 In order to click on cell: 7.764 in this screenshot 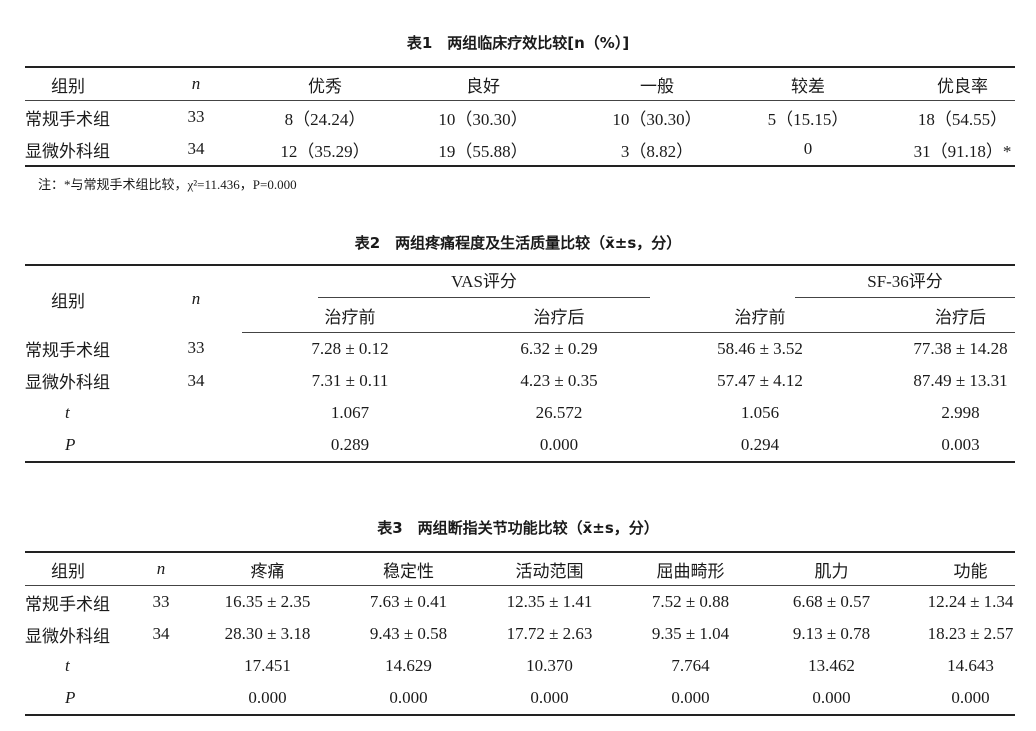, I will do `click(690, 665)`.